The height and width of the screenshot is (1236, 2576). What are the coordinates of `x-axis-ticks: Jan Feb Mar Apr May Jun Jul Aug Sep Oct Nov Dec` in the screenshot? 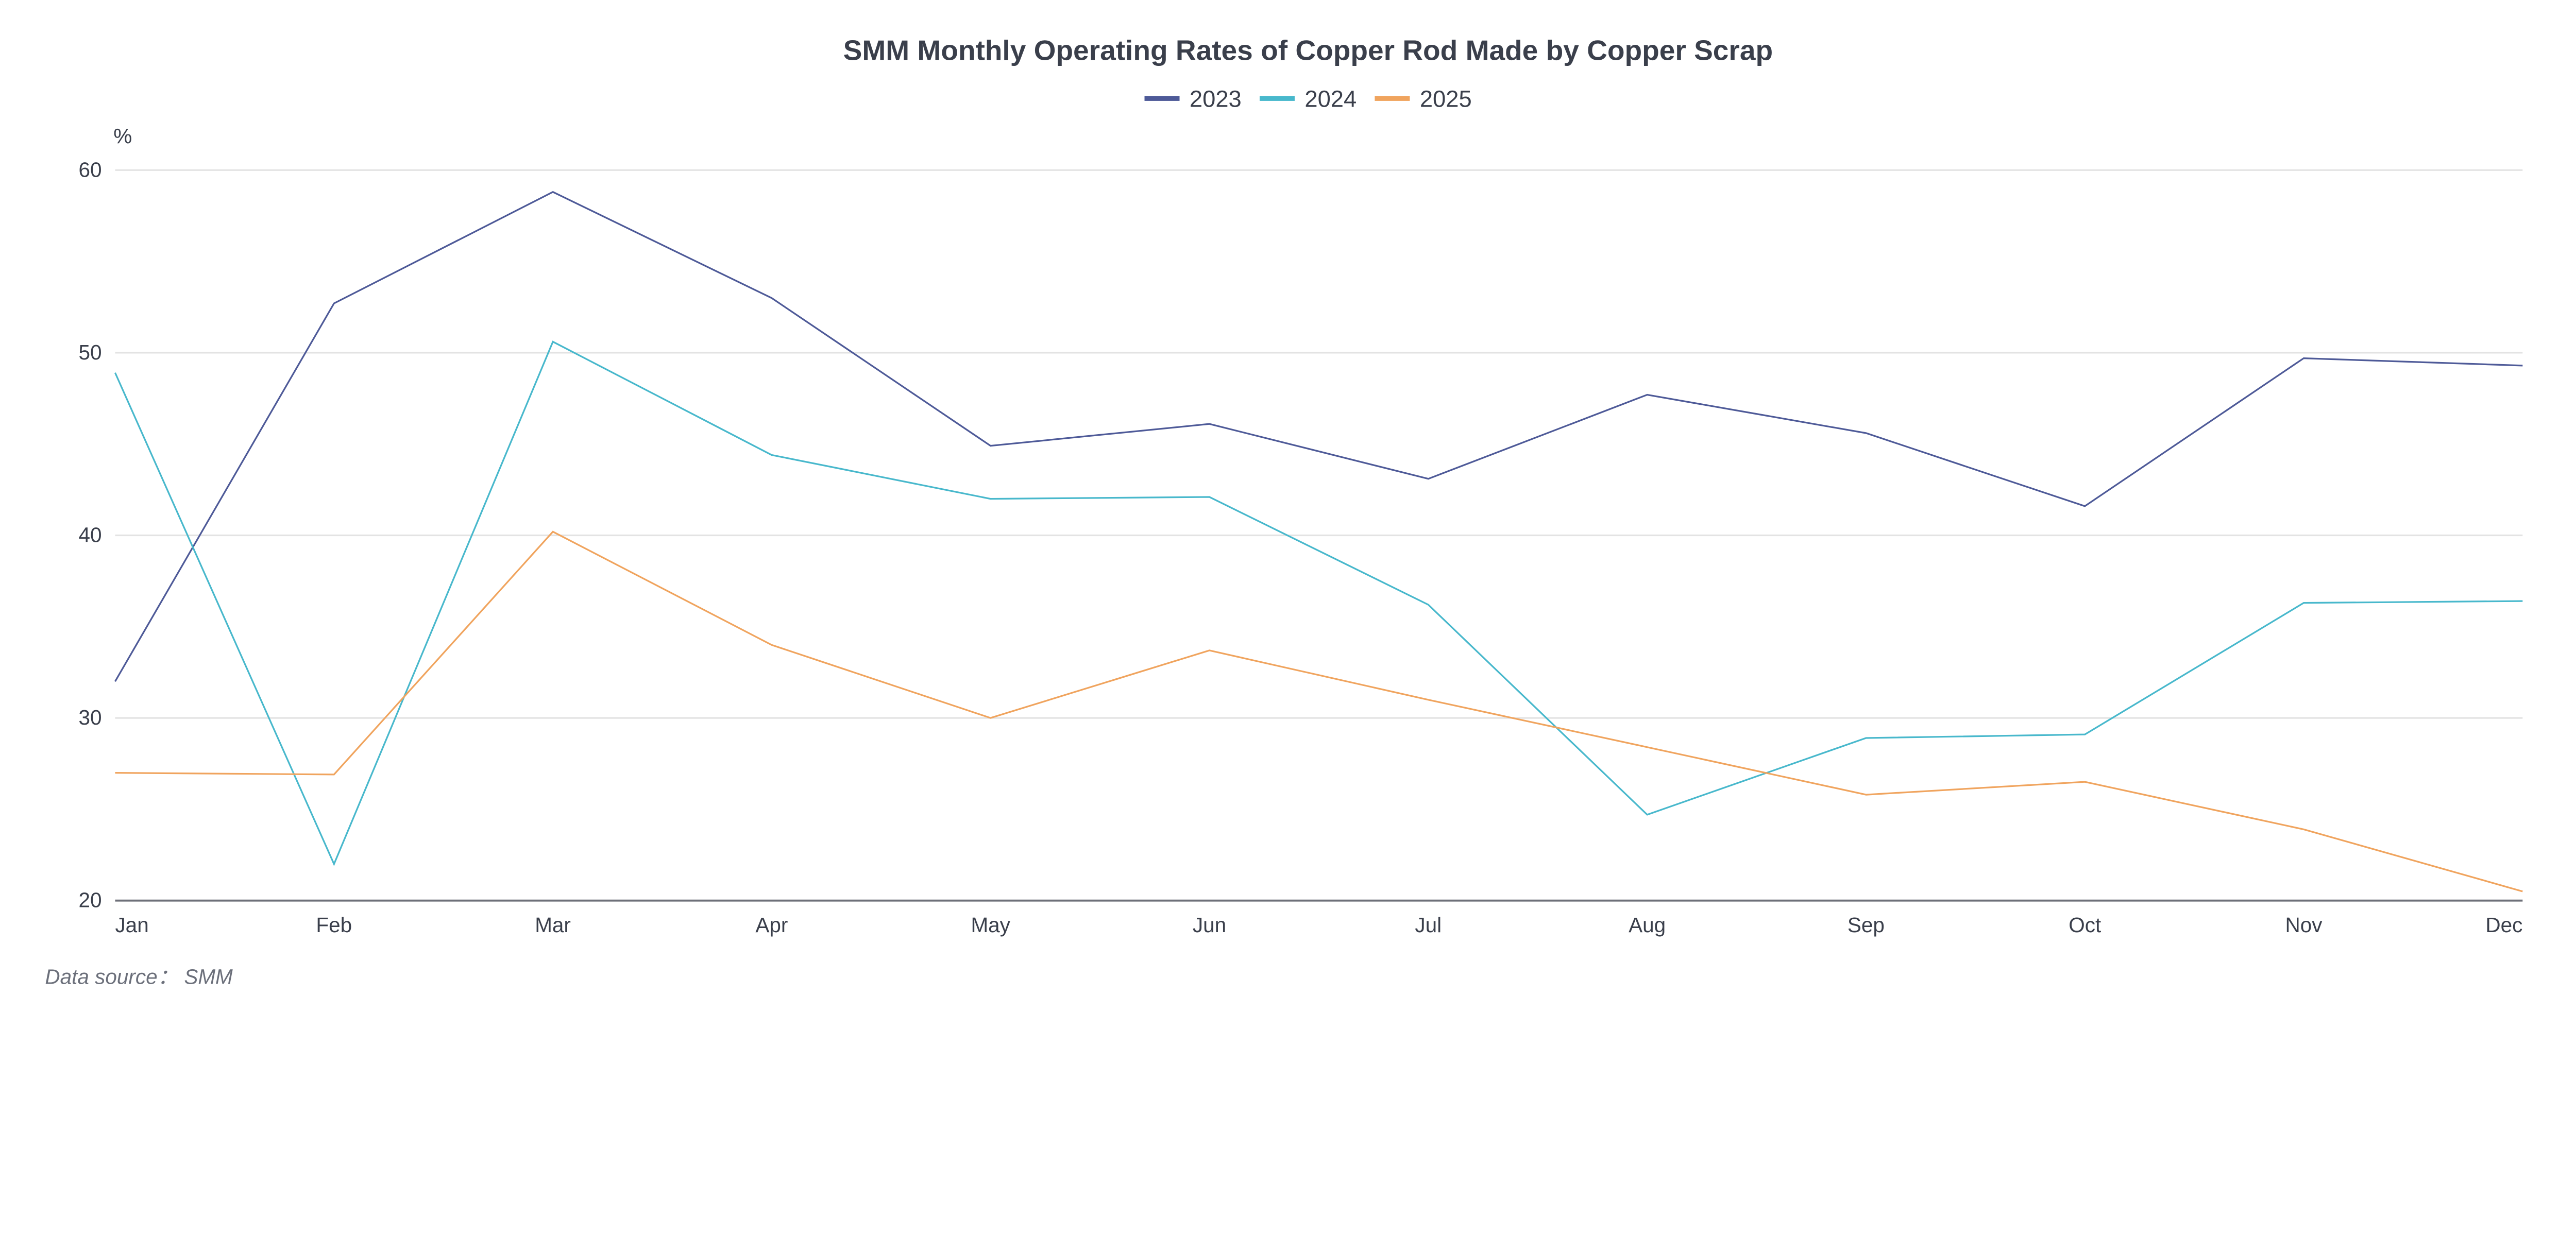 It's located at (1318, 925).